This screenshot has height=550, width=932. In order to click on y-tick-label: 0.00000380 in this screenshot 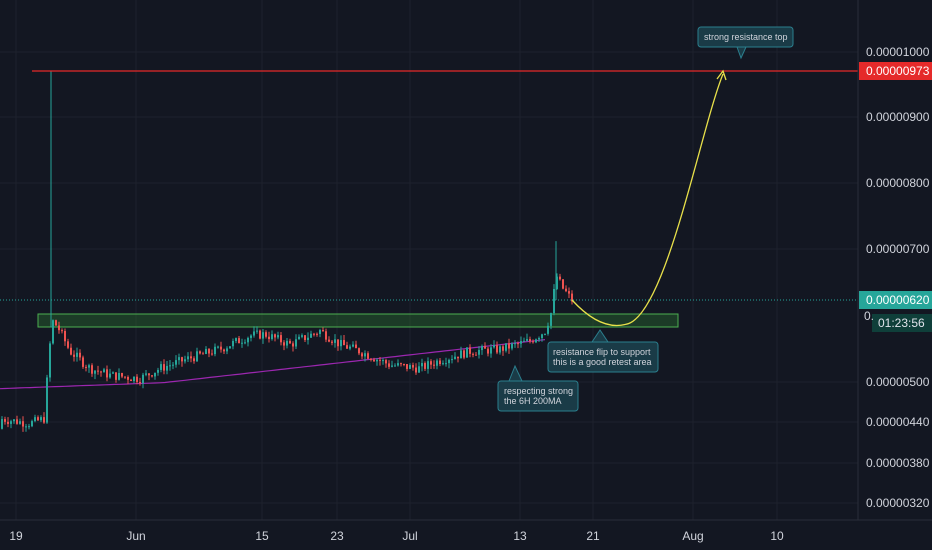, I will do `click(898, 463)`.